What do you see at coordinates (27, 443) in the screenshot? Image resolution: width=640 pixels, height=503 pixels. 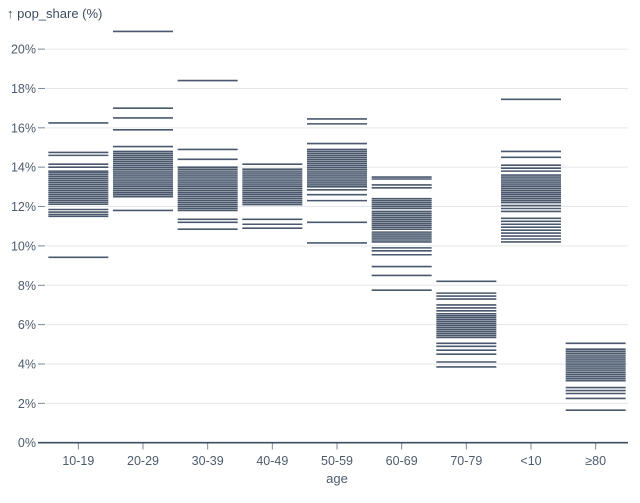 I see `y-tick-label: 0%` at bounding box center [27, 443].